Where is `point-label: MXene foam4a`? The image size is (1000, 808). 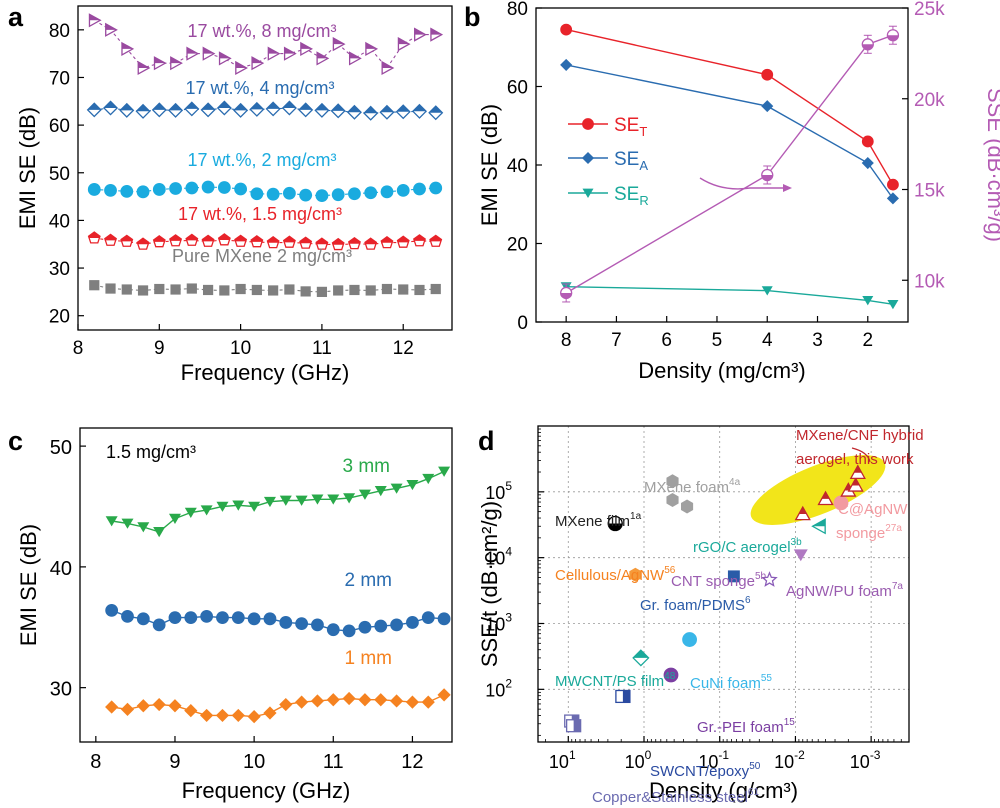 point-label: MXene foam4a is located at coordinates (692, 486).